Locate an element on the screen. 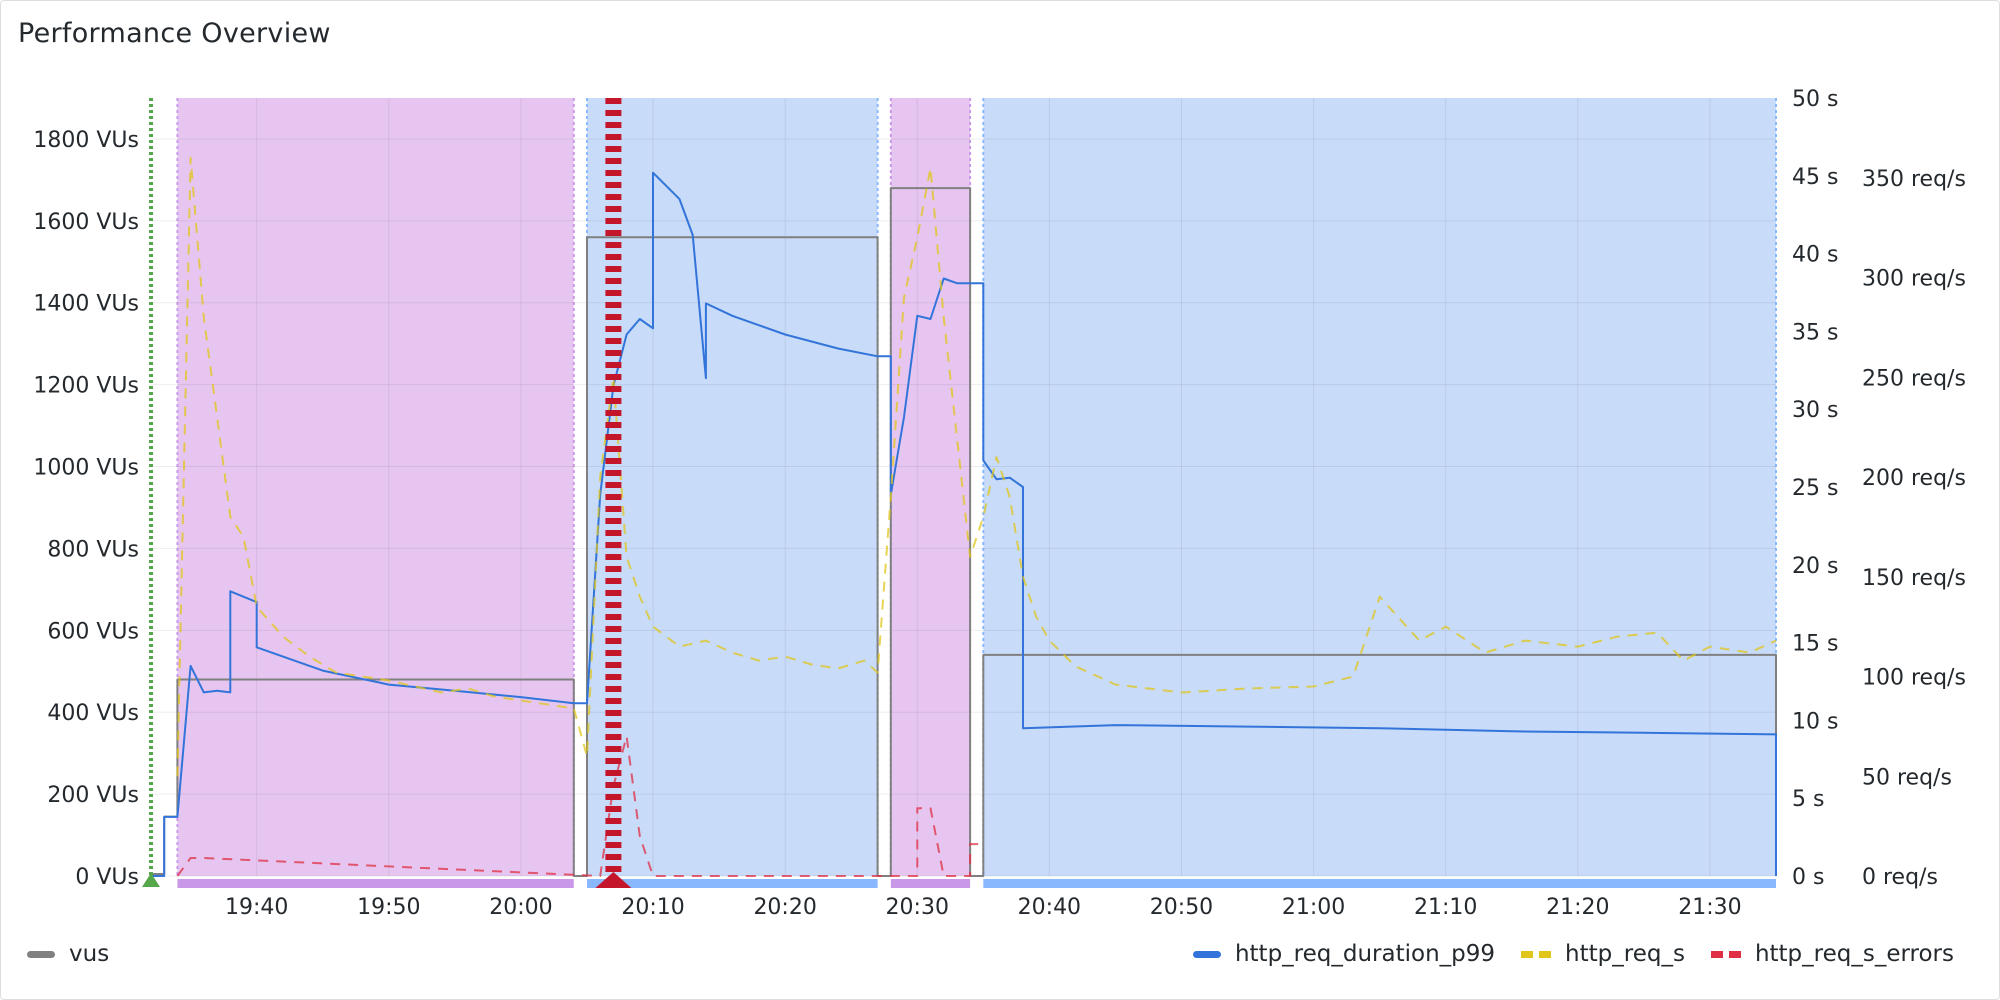 Image resolution: width=2000 pixels, height=1000 pixels. x-tick-10: 21:20 is located at coordinates (1577, 907).